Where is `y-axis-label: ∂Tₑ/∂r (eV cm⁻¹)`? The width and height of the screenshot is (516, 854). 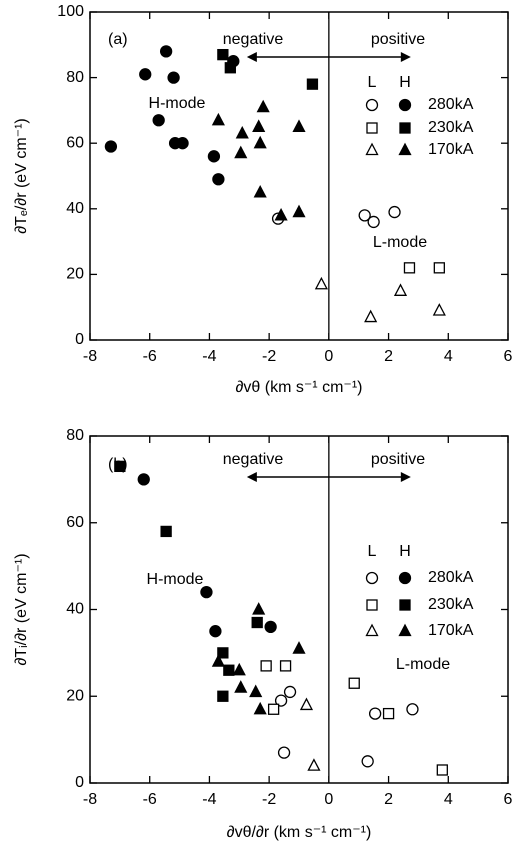
y-axis-label: ∂Tₑ/∂r (eV cm⁻¹) is located at coordinates (21, 176).